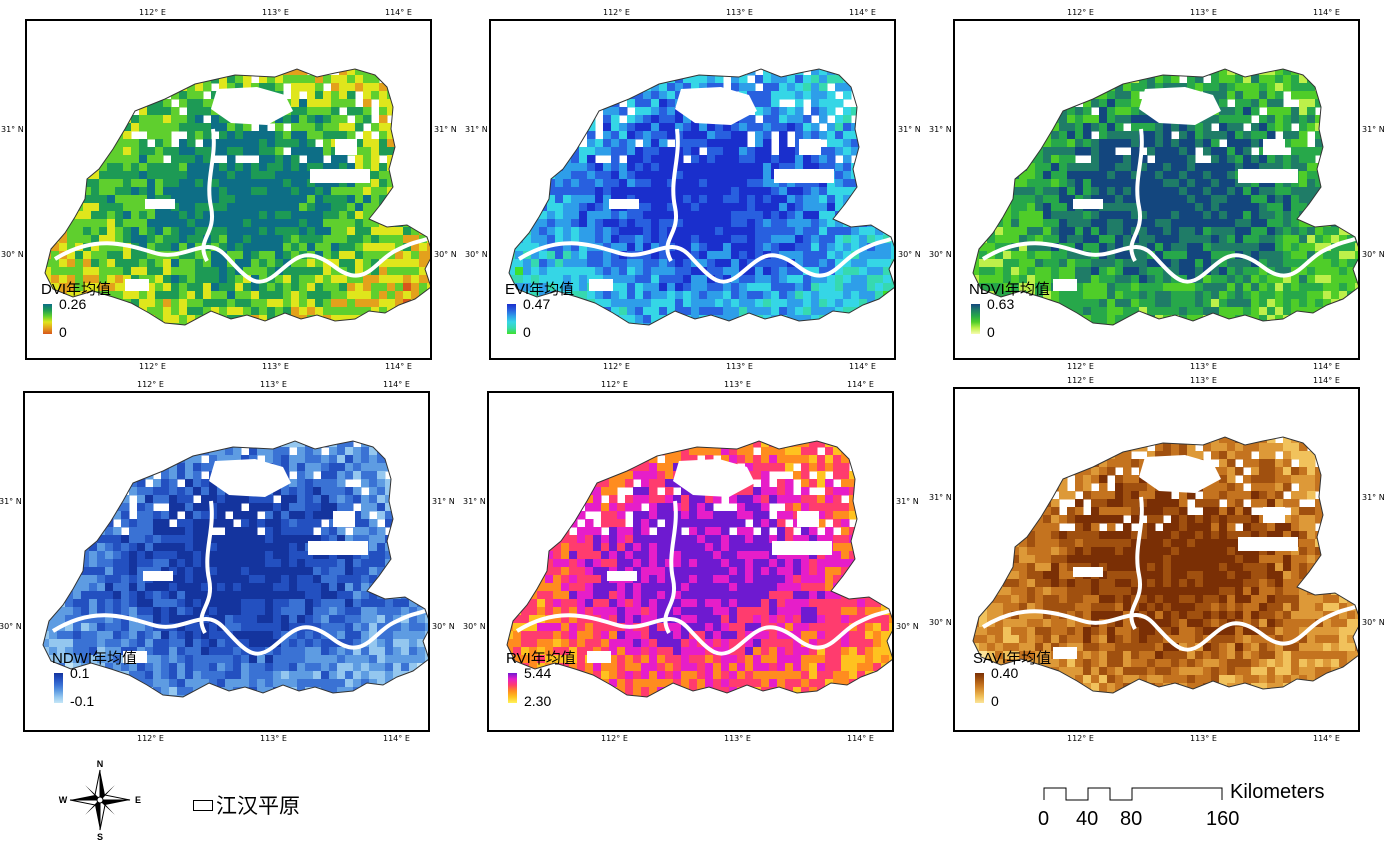 The width and height of the screenshot is (1386, 857). What do you see at coordinates (94, 658) in the screenshot?
I see `legend-title: NDWI年均值` at bounding box center [94, 658].